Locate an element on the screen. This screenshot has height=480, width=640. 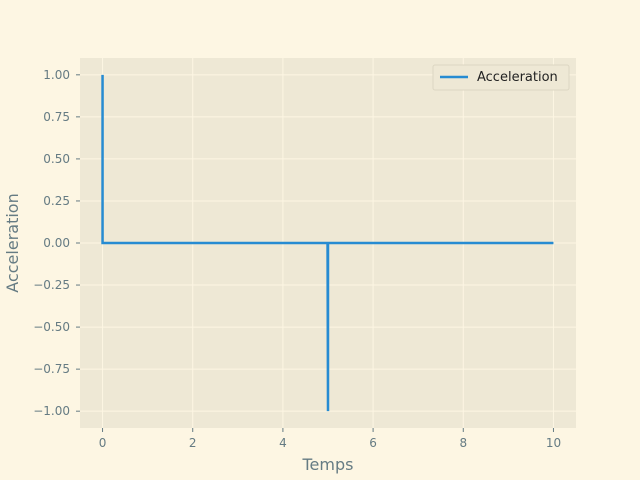
x-tick-label: 6 is located at coordinates (373, 443).